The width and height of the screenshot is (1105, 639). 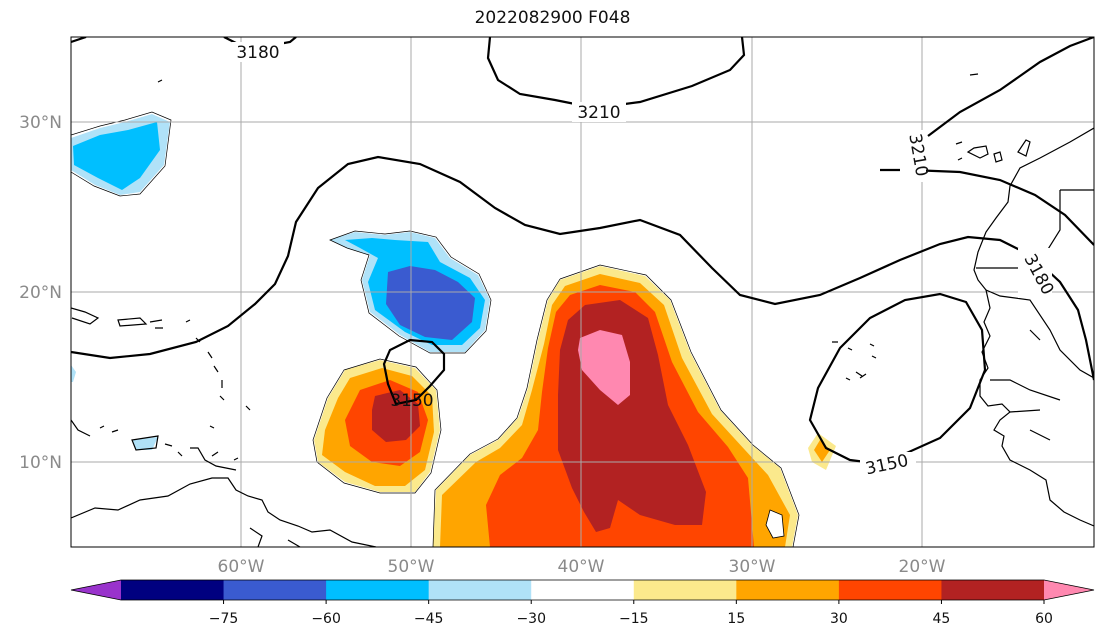 I want to click on contour-label-3150-west: 3150, so click(x=411, y=401).